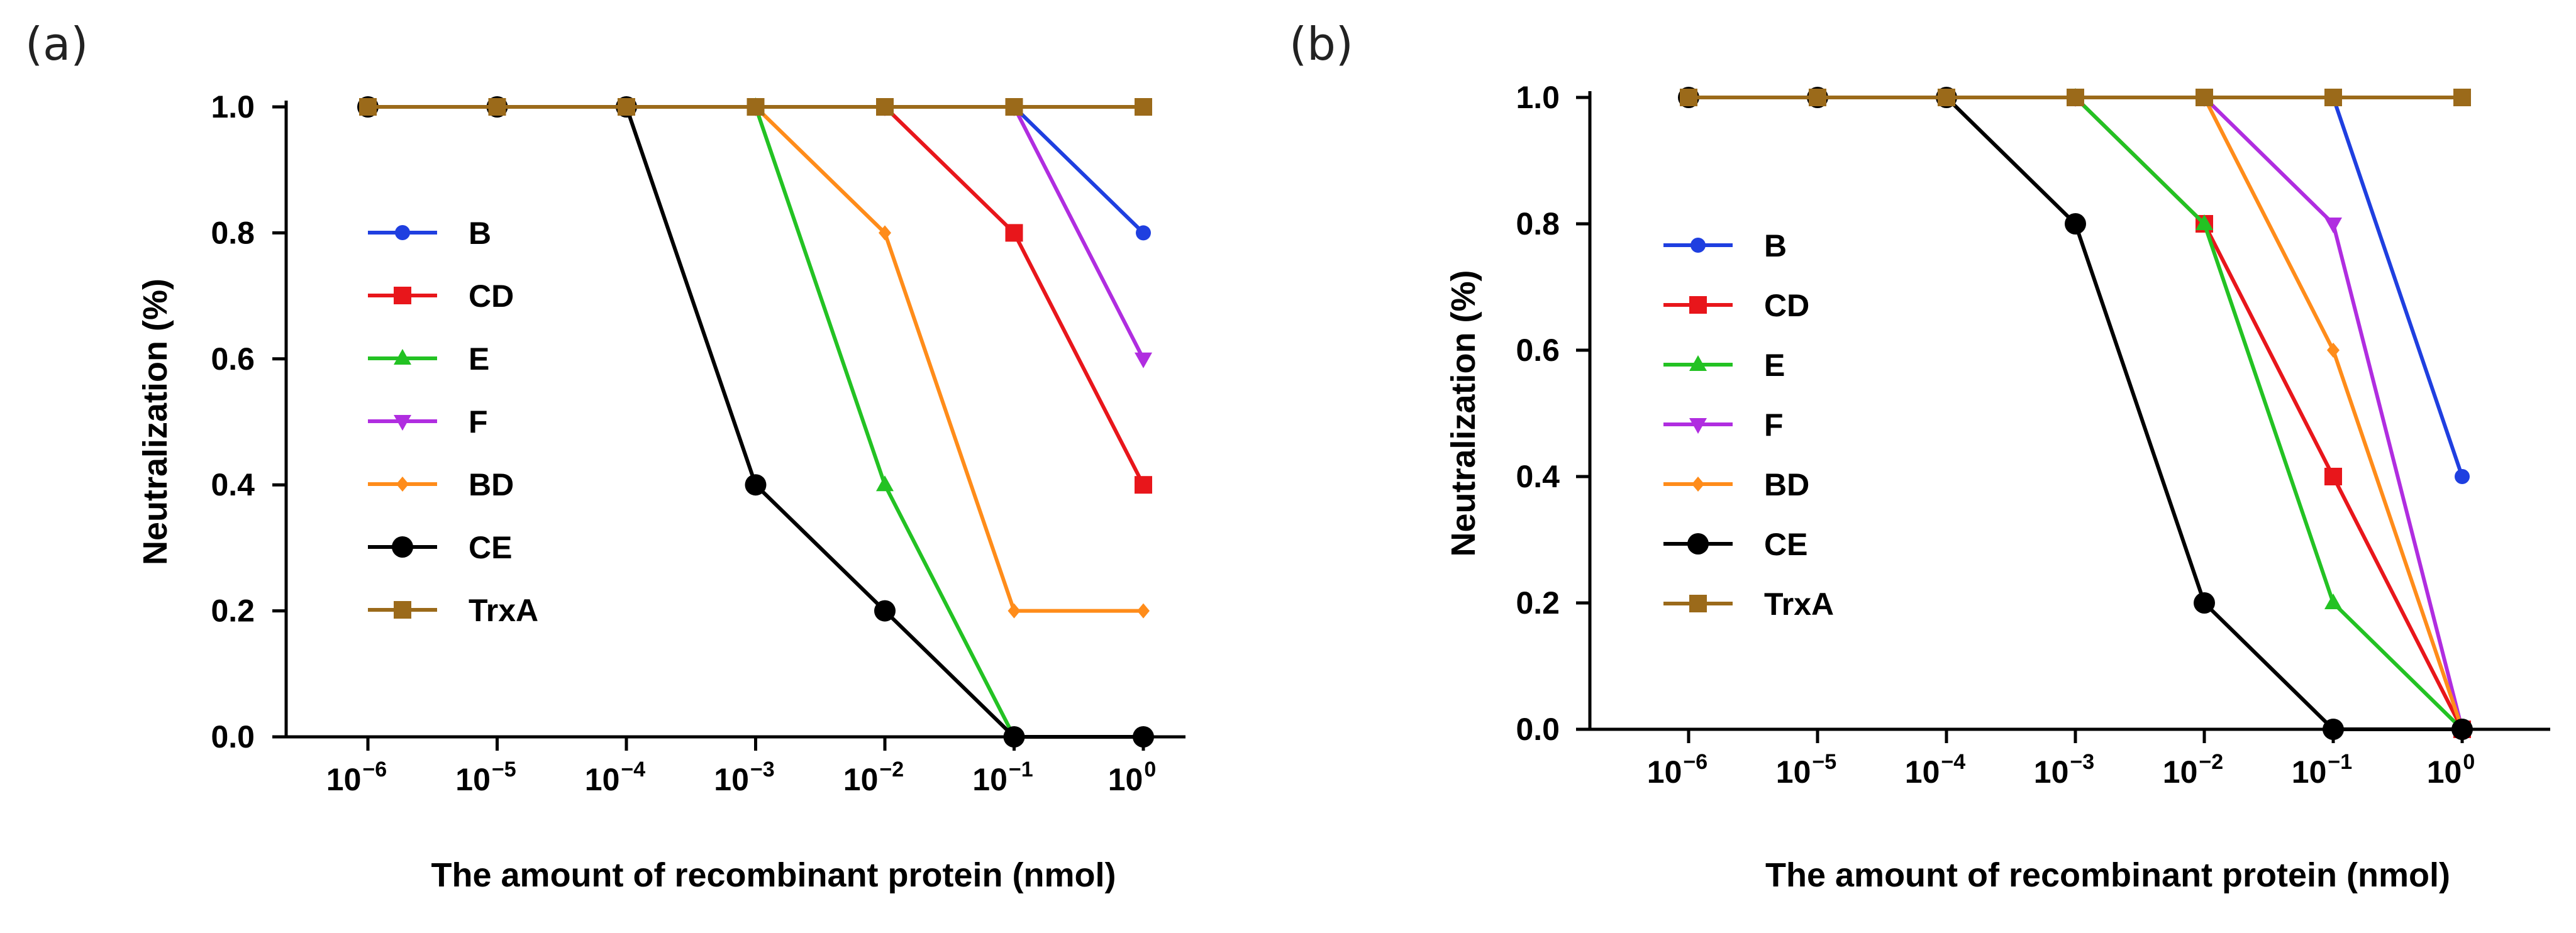 The height and width of the screenshot is (933, 2576). What do you see at coordinates (233, 737) in the screenshot?
I see `y-tick-label: 0.0` at bounding box center [233, 737].